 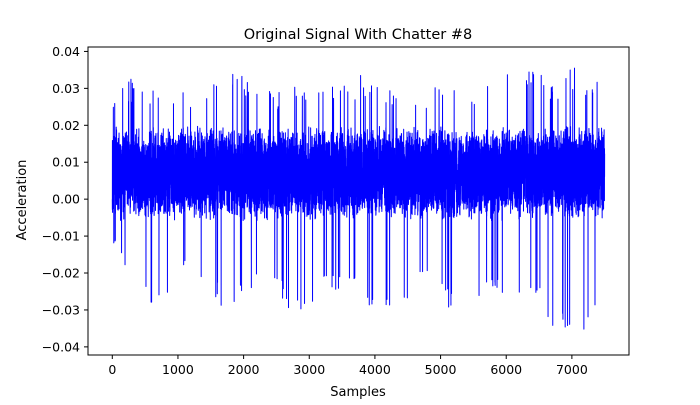 What do you see at coordinates (66, 51) in the screenshot?
I see `y-tick-label: 0.04` at bounding box center [66, 51].